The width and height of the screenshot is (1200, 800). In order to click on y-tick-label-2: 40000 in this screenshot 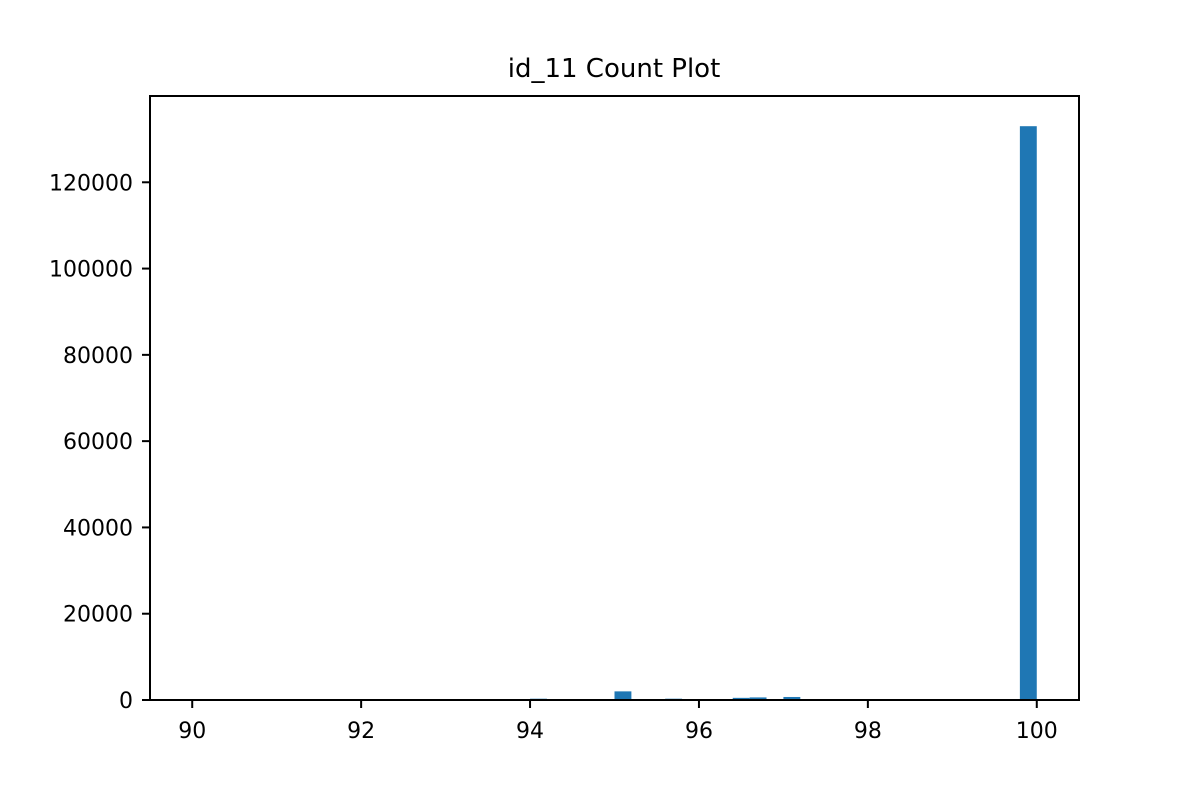, I will do `click(98, 528)`.